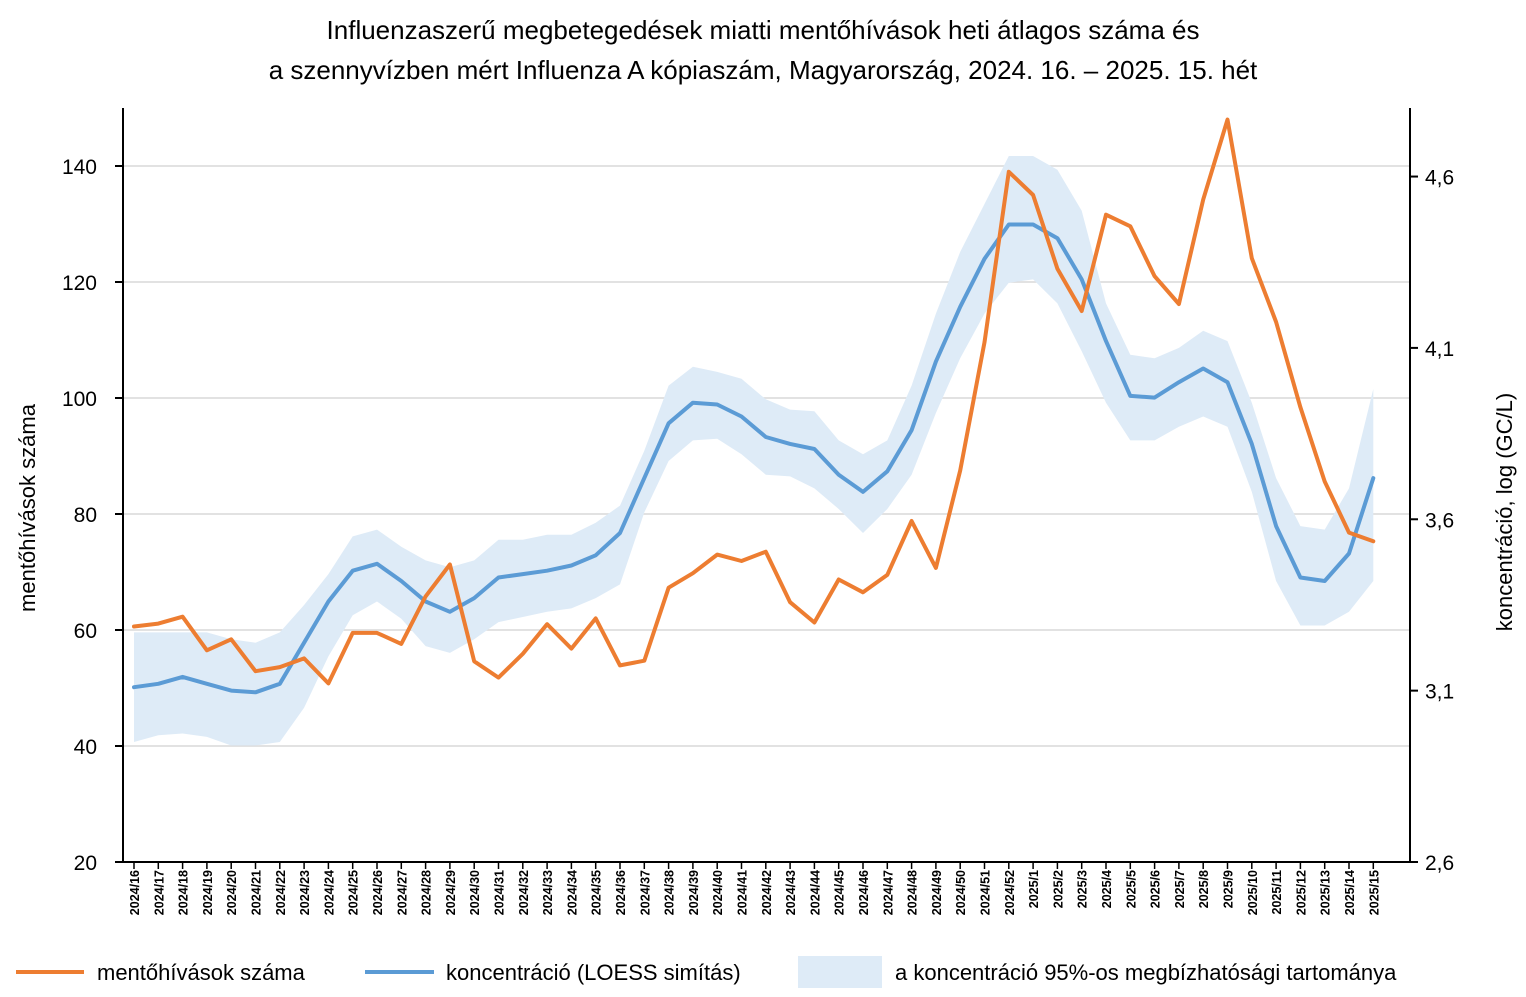  What do you see at coordinates (864, 892) in the screenshot?
I see `x-tick-label-30: 2024/46` at bounding box center [864, 892].